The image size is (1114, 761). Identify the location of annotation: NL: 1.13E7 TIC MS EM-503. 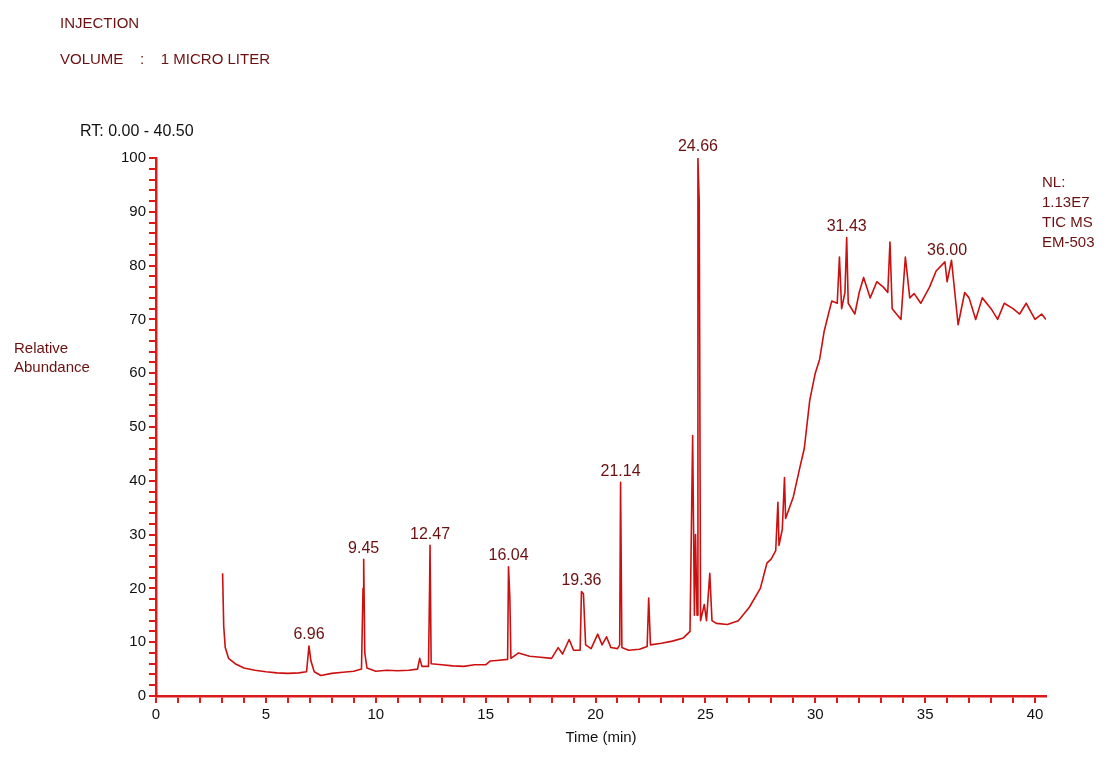
(1069, 212).